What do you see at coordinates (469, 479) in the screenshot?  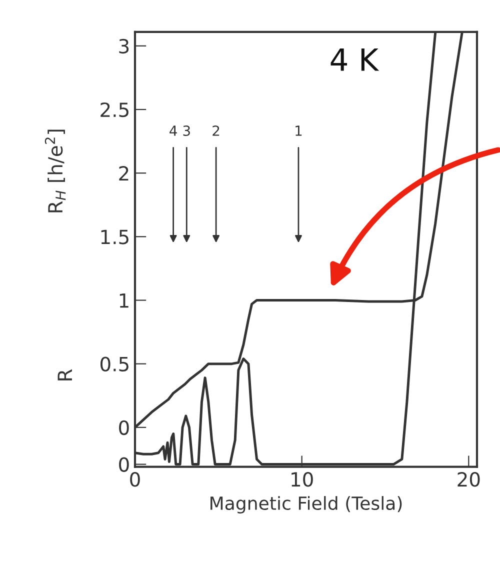 I see `x-tick-label: 20` at bounding box center [469, 479].